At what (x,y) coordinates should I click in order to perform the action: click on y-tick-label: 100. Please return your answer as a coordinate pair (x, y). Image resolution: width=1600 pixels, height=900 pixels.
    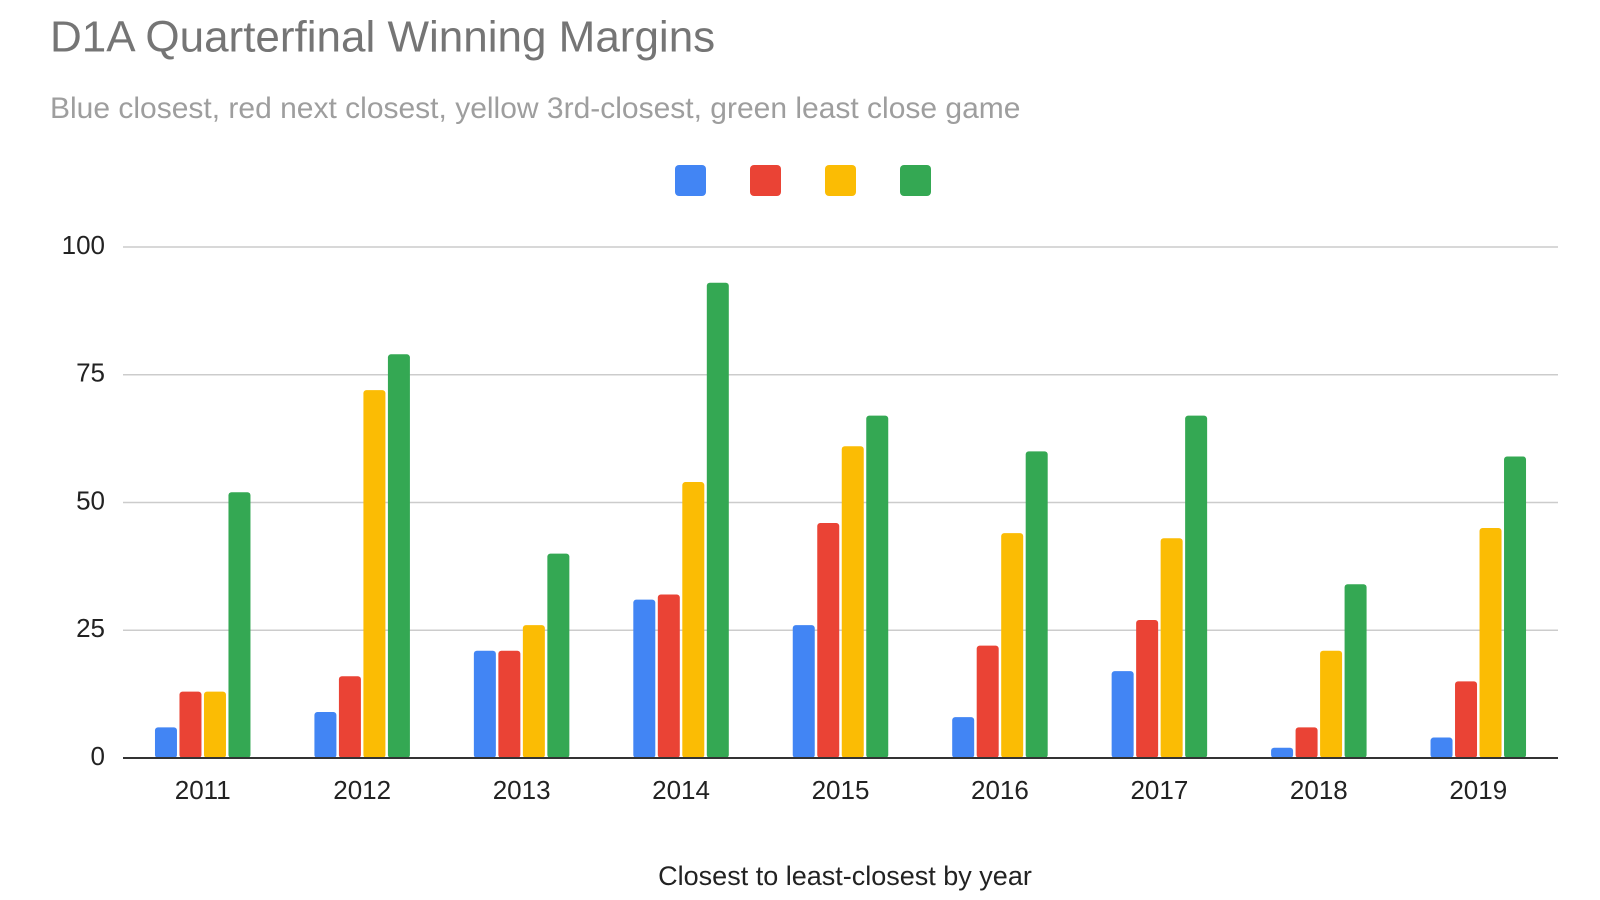
    Looking at the image, I should click on (83, 245).